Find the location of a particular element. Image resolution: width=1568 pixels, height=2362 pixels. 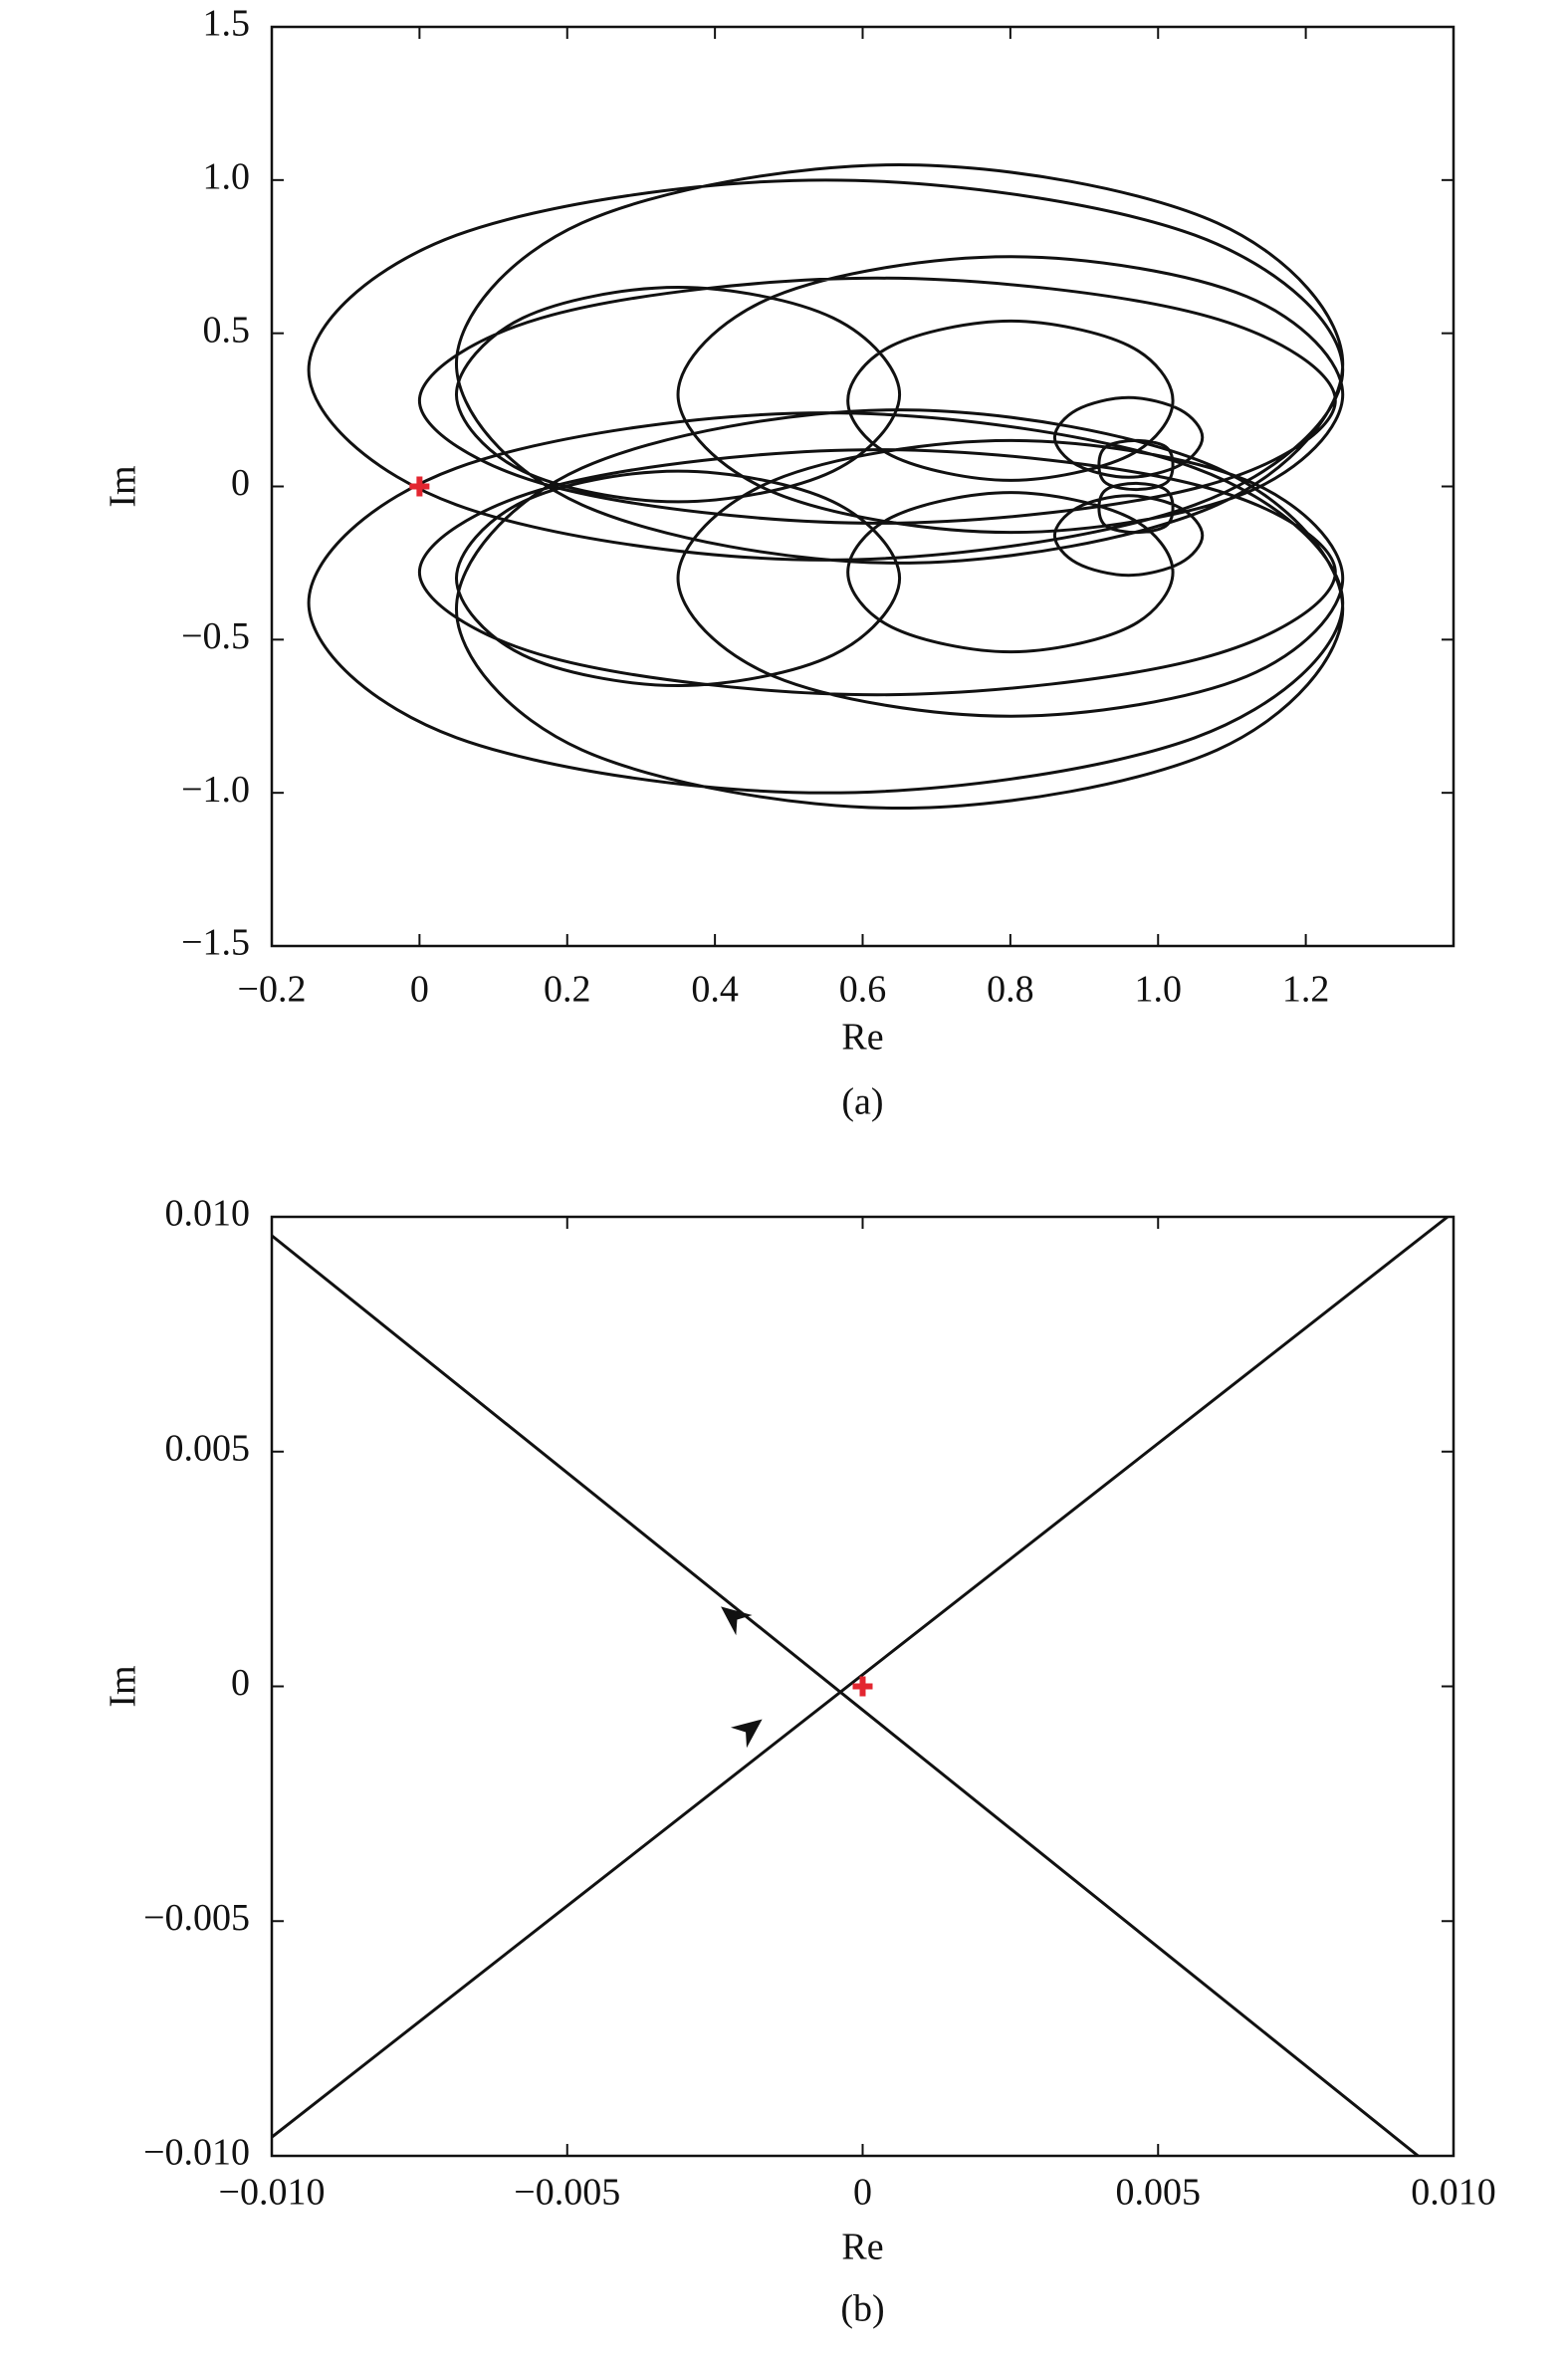

x-tick-label: 0.4 is located at coordinates (715, 990).